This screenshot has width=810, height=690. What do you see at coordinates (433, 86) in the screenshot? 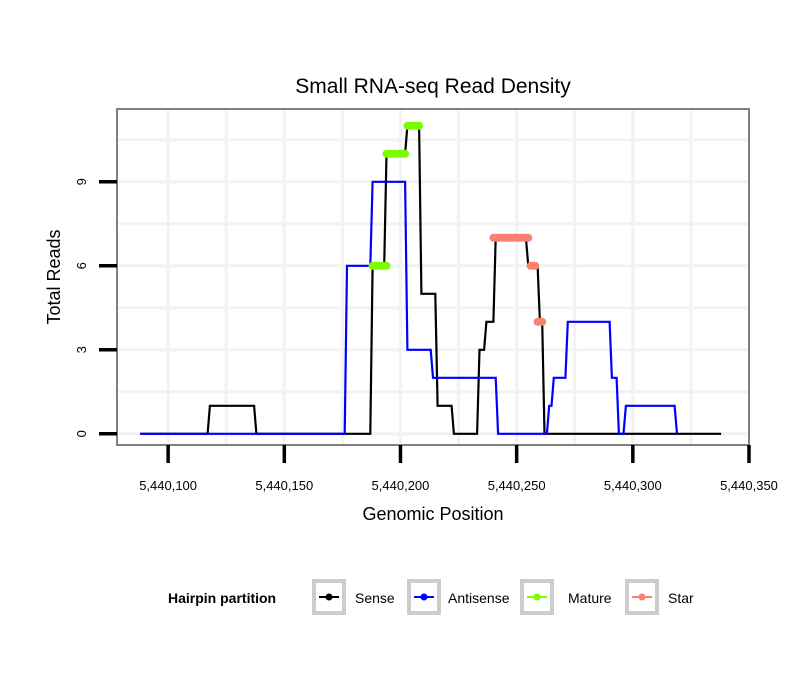
I see `chart-title: Small RNA-seq Read Density` at bounding box center [433, 86].